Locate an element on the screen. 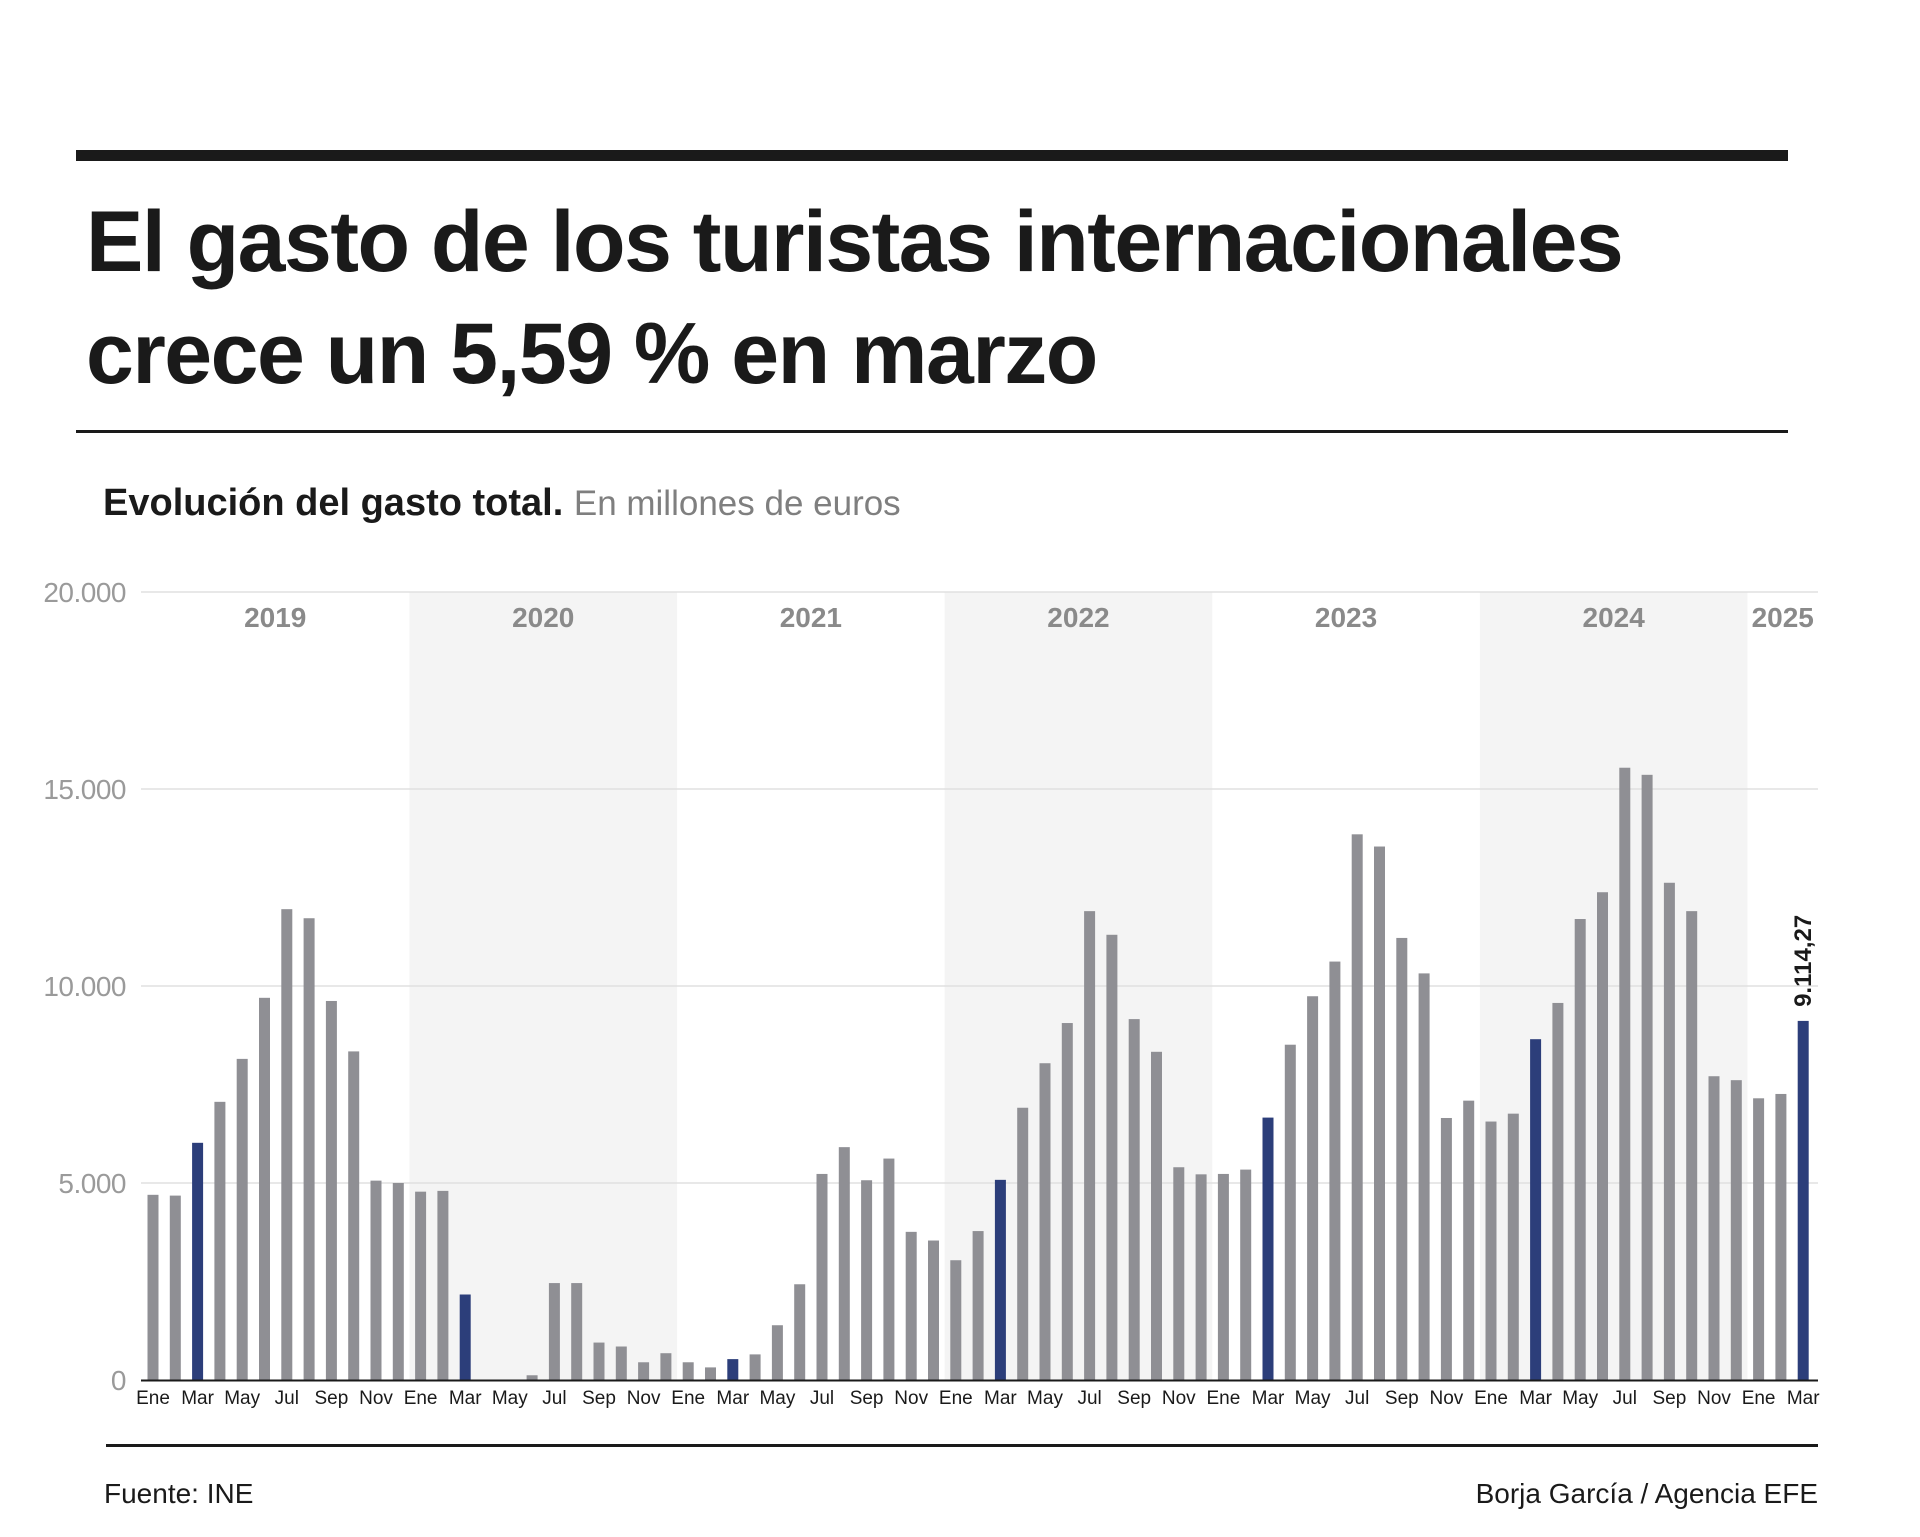 The width and height of the screenshot is (1920, 1537). year-label-2020: 2020 is located at coordinates (543, 617).